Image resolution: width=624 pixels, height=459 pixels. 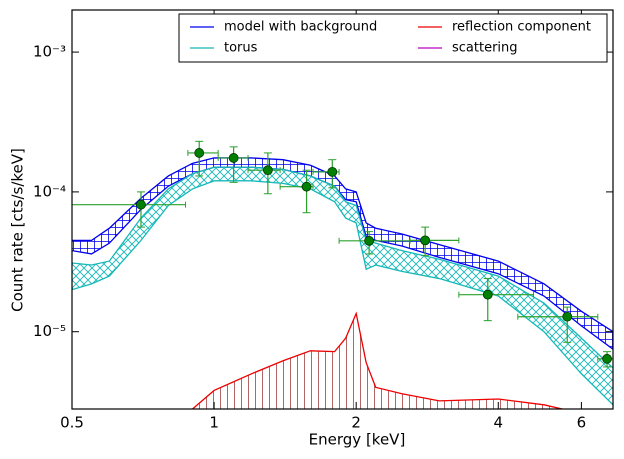 What do you see at coordinates (357, 440) in the screenshot?
I see `x-axis-label: Energy [keV]` at bounding box center [357, 440].